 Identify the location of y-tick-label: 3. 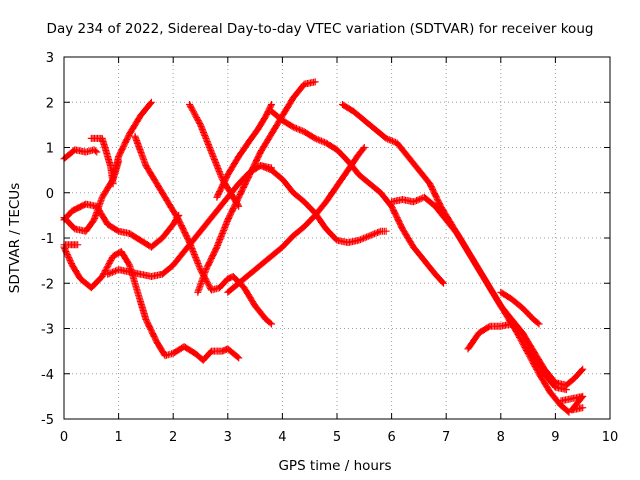
(50, 58).